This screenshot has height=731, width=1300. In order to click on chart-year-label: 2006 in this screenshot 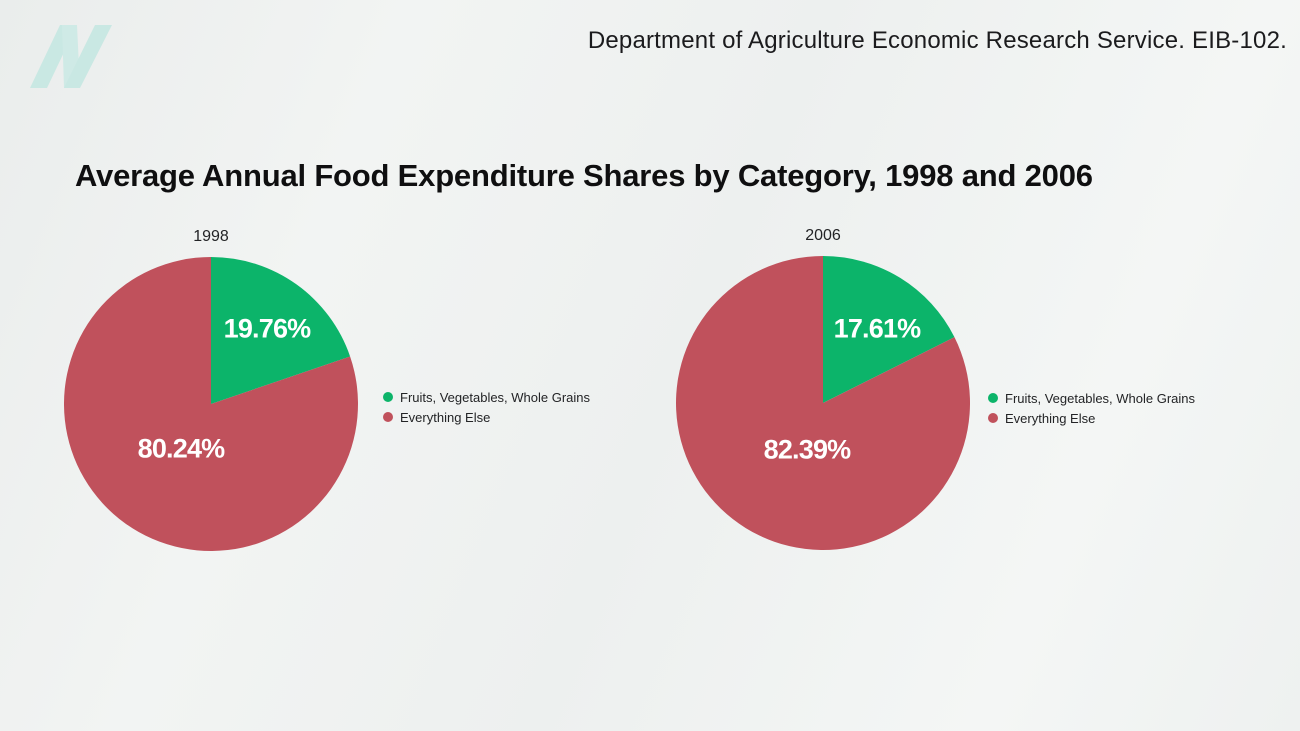, I will do `click(823, 235)`.